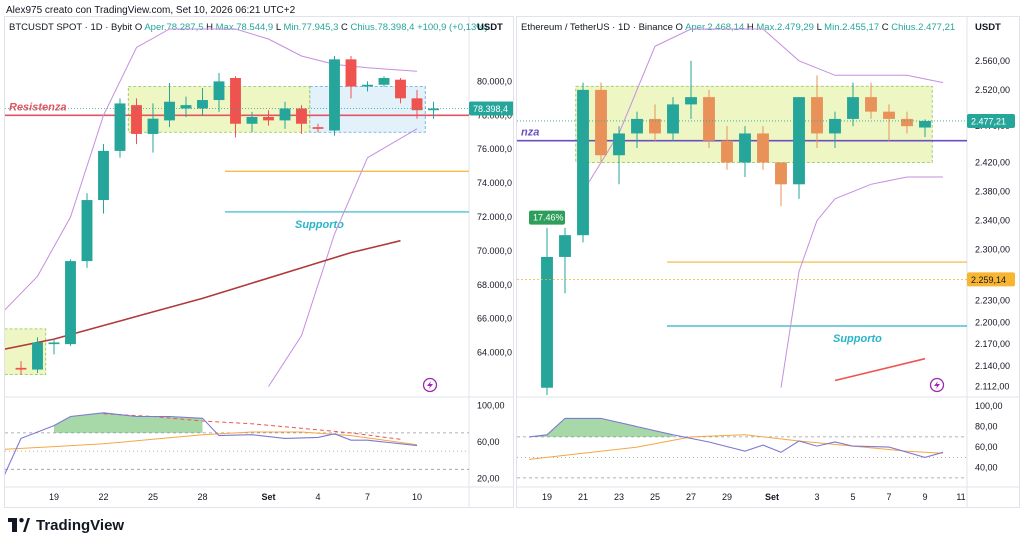  What do you see at coordinates (992, 163) in the screenshot?
I see `y-tick-label: 2.420,00` at bounding box center [992, 163].